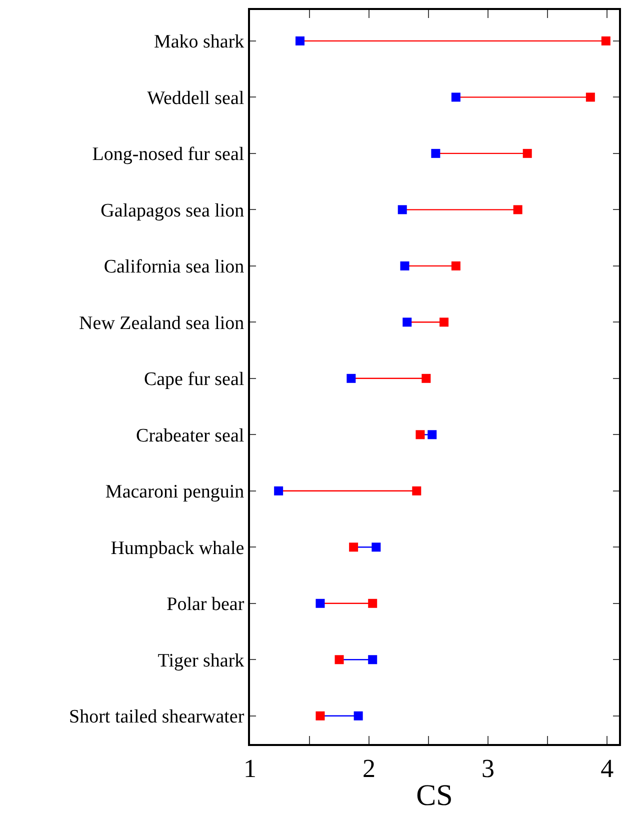 The width and height of the screenshot is (625, 816). Describe the element at coordinates (194, 379) in the screenshot. I see `y-tick-label: Cape fur seal` at that location.